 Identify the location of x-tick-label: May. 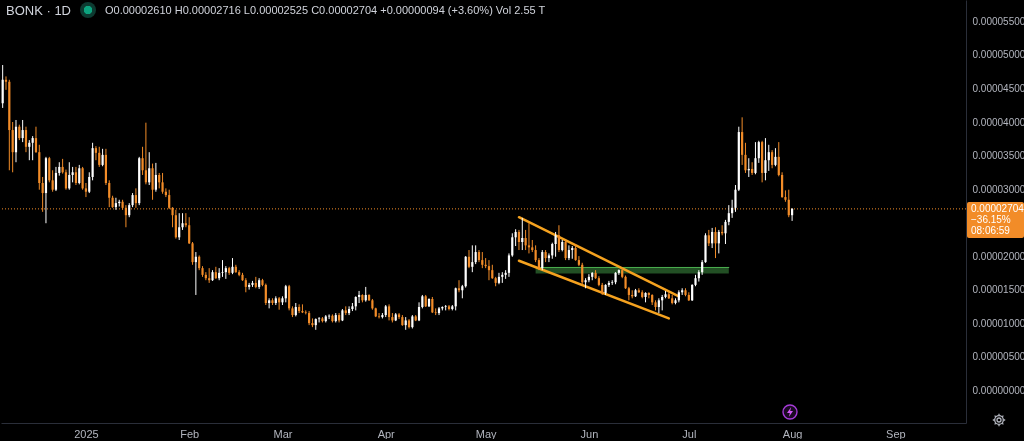
(486, 433).